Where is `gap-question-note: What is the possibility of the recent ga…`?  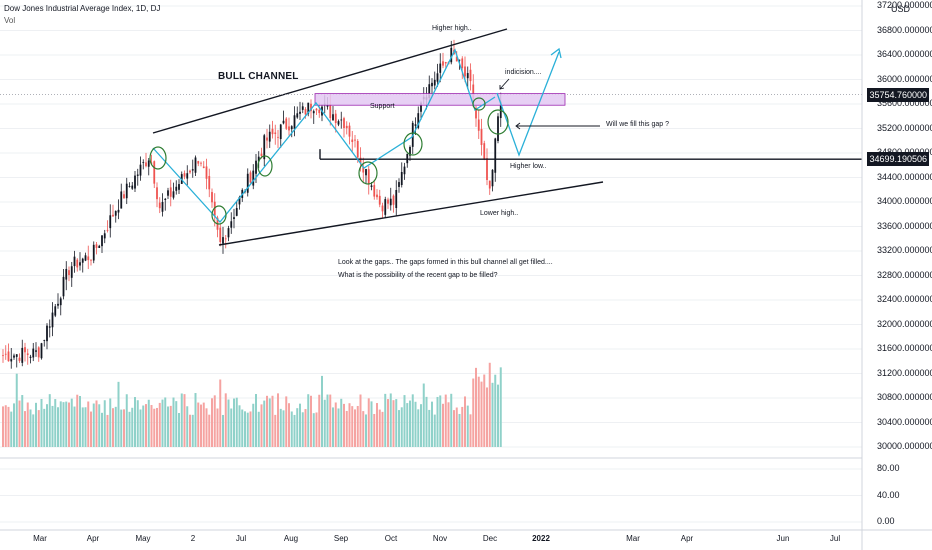
gap-question-note: What is the possibility of the recent ga… is located at coordinates (418, 275).